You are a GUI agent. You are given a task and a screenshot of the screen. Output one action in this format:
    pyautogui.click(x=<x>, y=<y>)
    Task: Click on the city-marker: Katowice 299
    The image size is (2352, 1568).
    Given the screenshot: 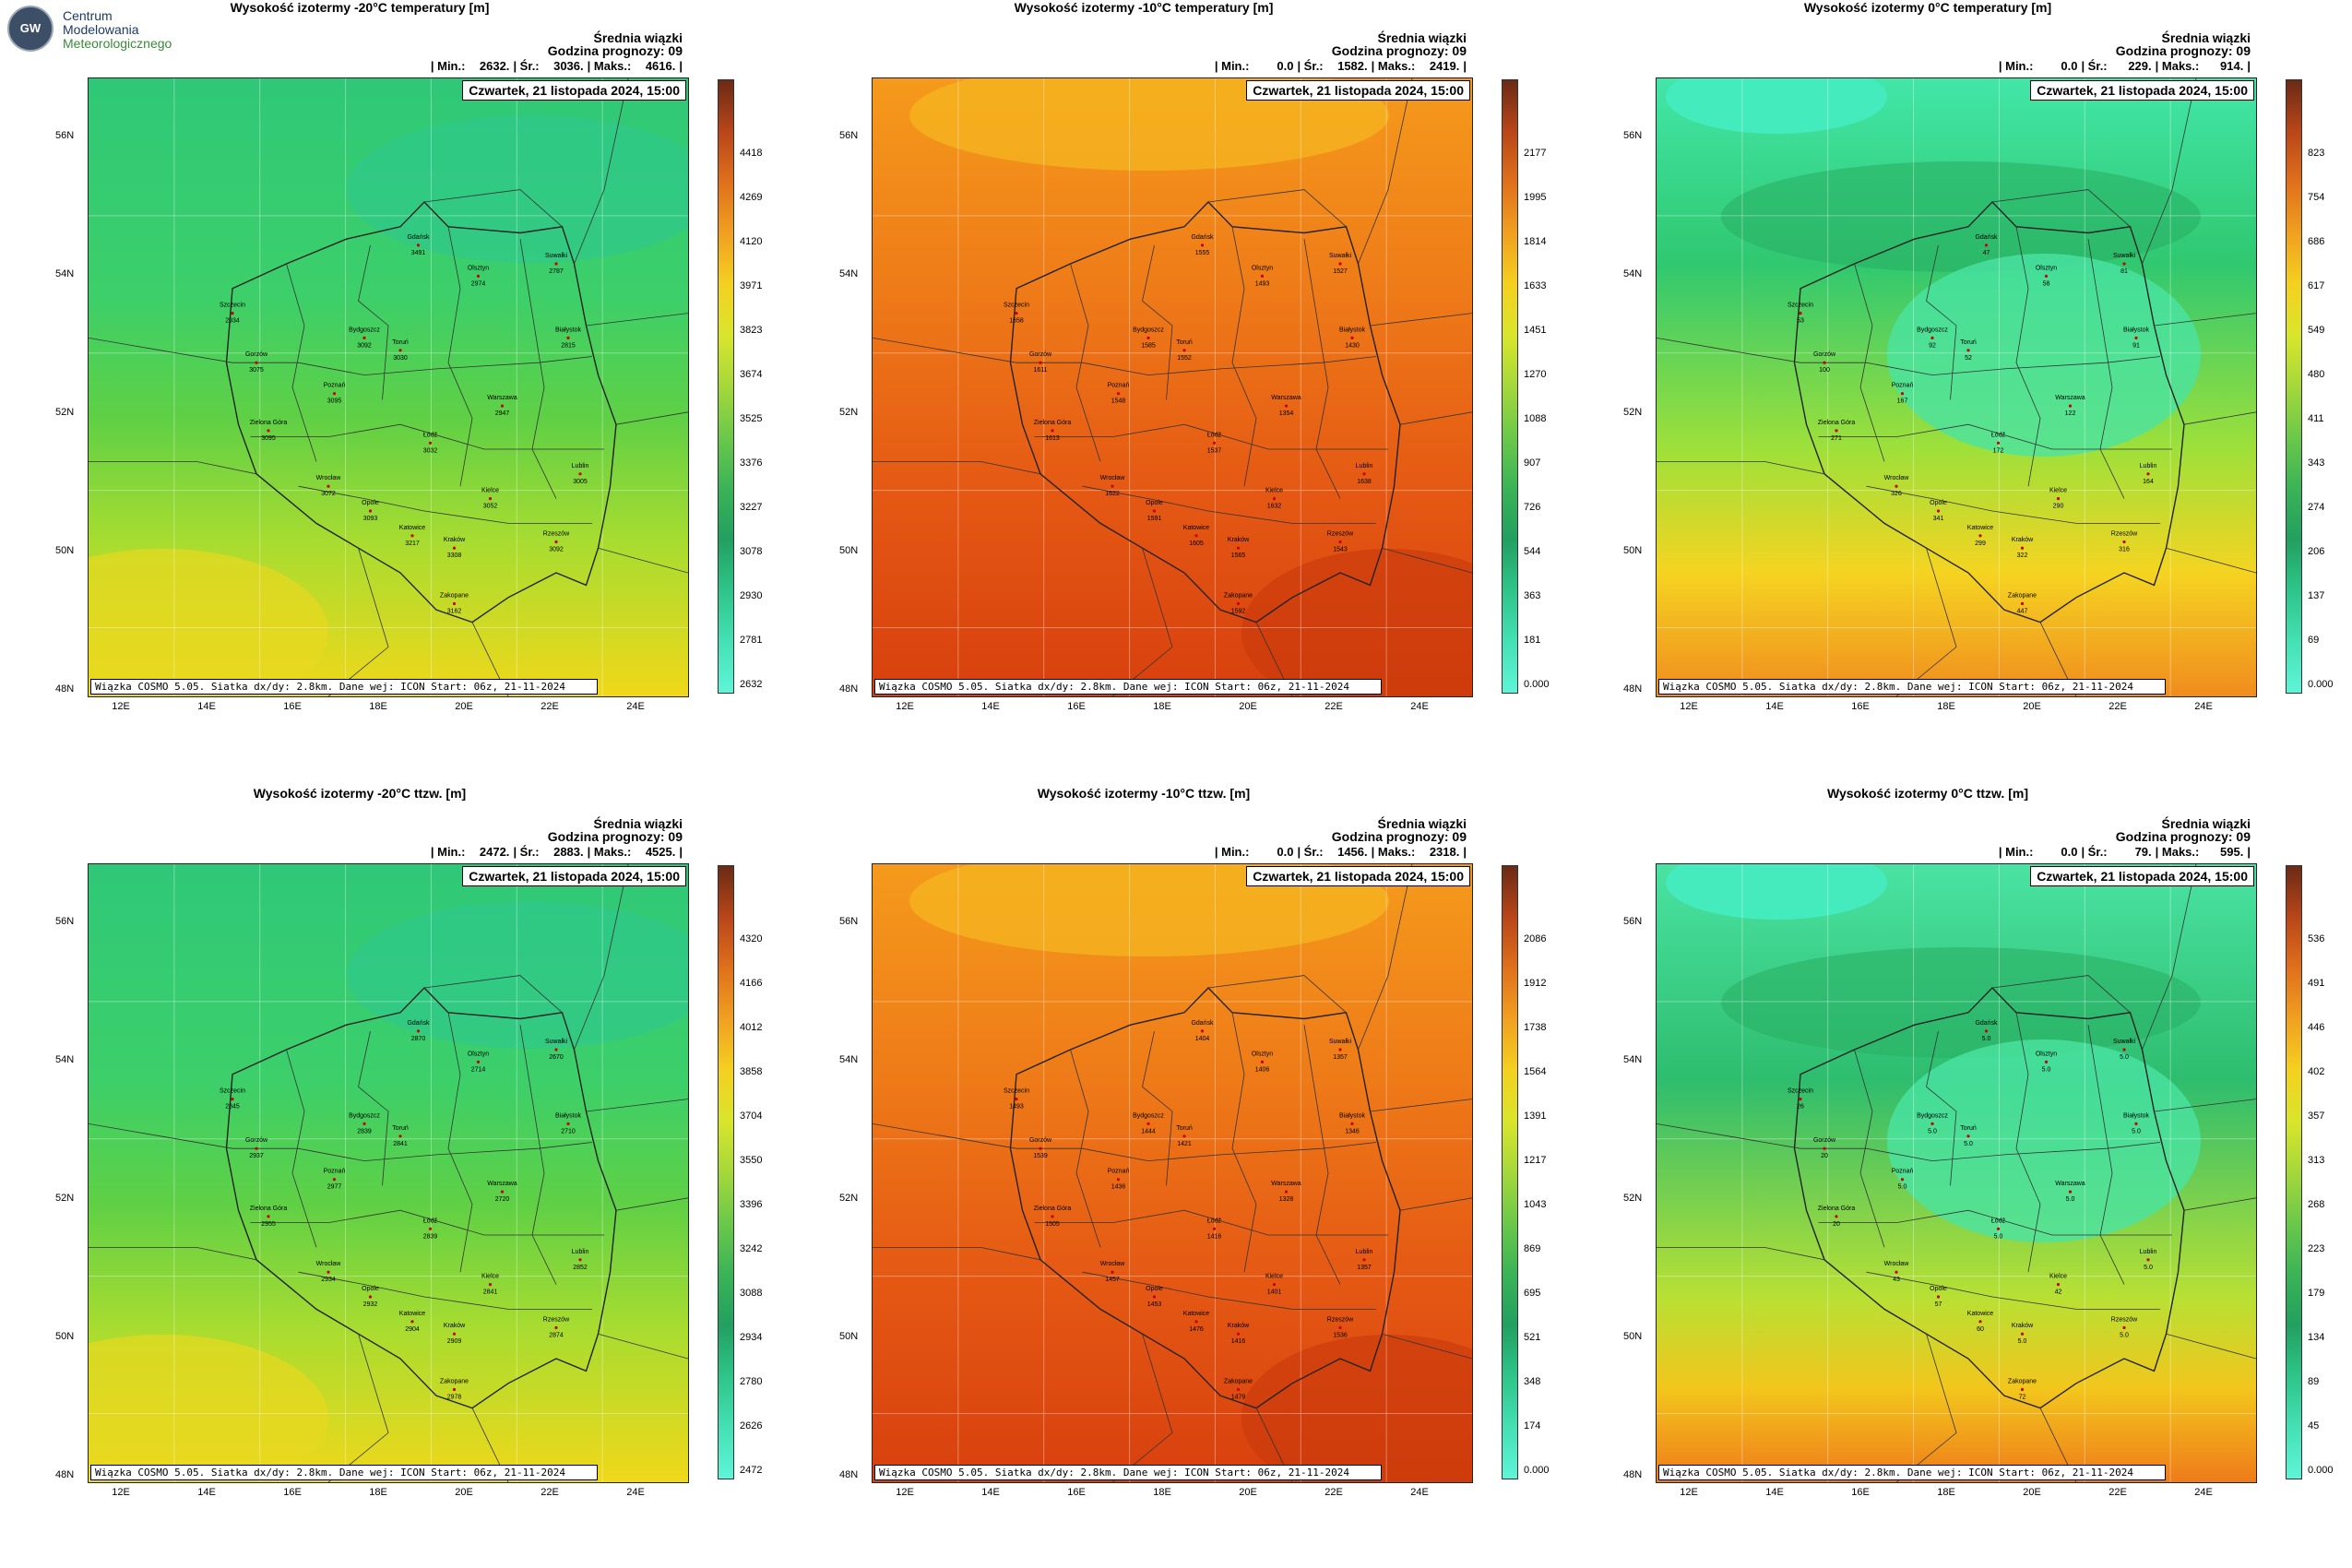 What is the action you would take?
    pyautogui.click(x=1980, y=536)
    